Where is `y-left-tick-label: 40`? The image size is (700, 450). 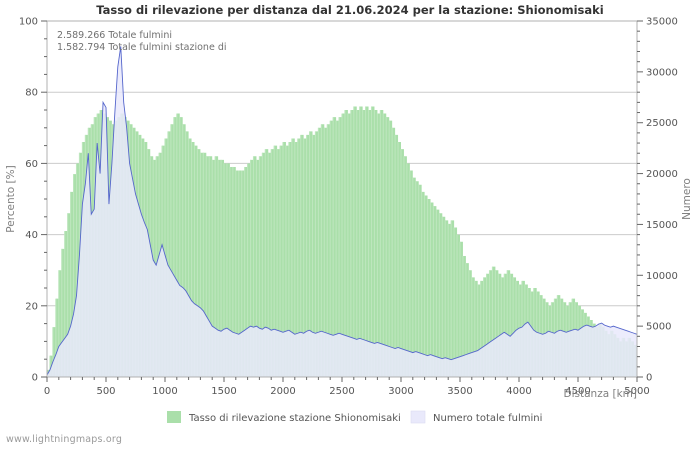
y-left-tick-label: 40 is located at coordinates (31, 235).